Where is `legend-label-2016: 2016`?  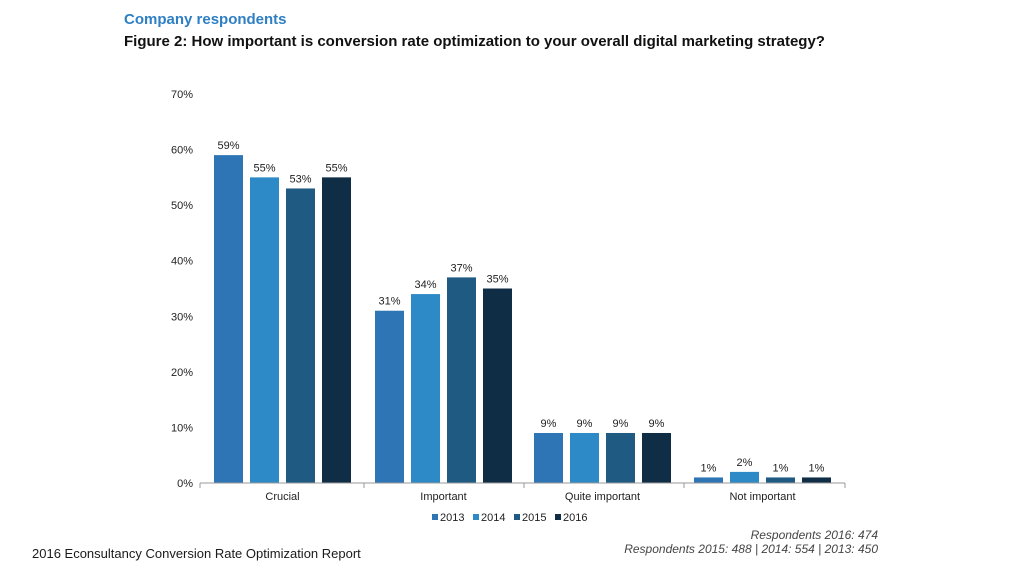
legend-label-2016: 2016 is located at coordinates (575, 518).